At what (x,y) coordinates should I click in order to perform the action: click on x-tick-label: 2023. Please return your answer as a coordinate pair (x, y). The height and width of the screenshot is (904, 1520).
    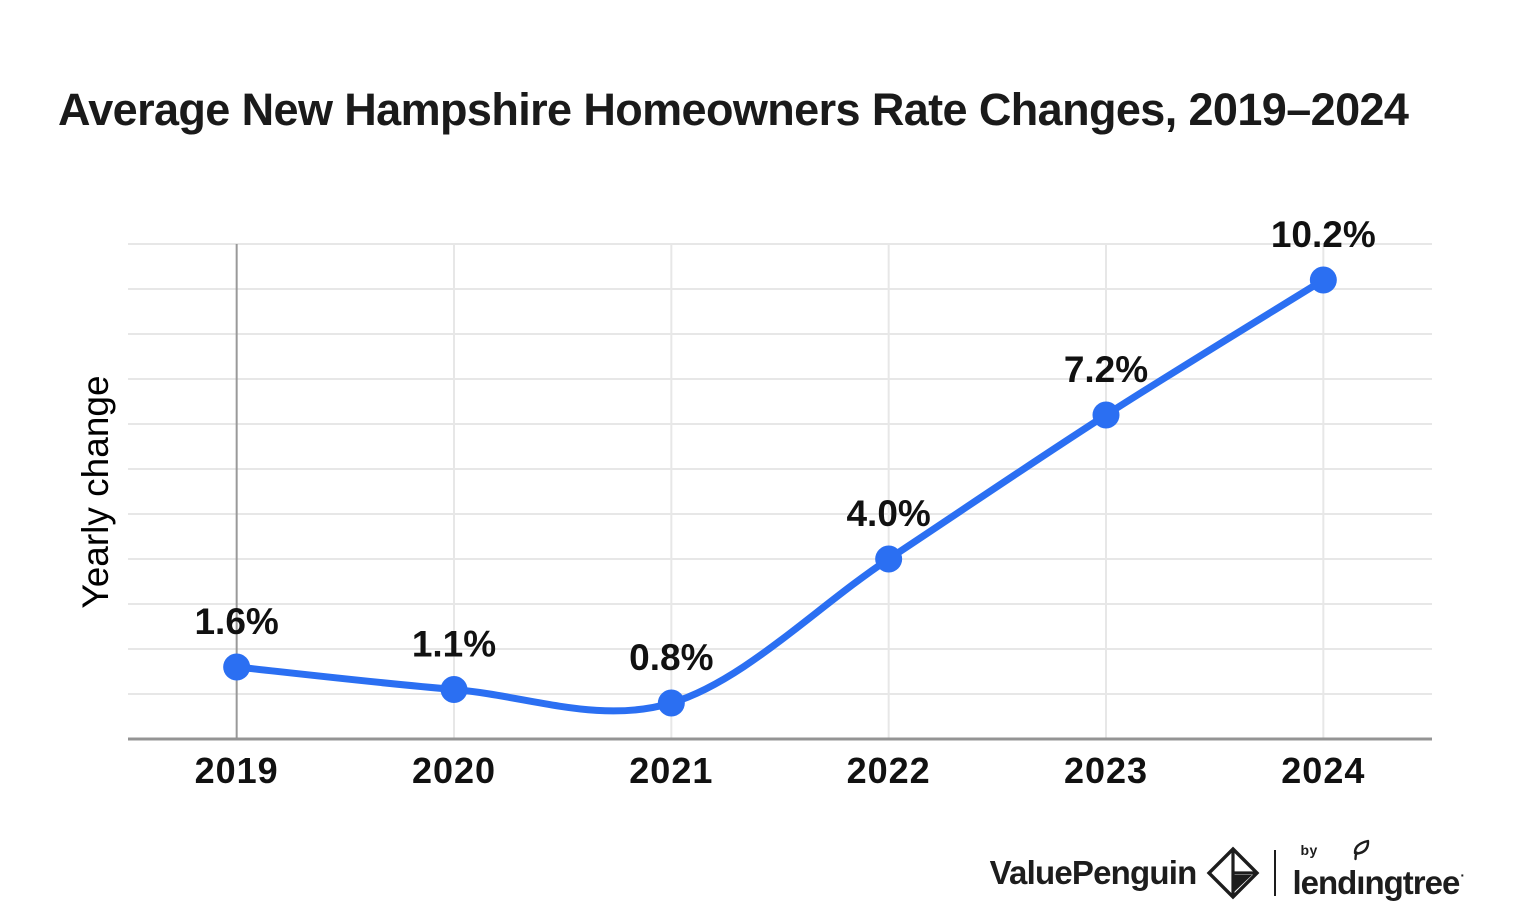
    Looking at the image, I should click on (1106, 770).